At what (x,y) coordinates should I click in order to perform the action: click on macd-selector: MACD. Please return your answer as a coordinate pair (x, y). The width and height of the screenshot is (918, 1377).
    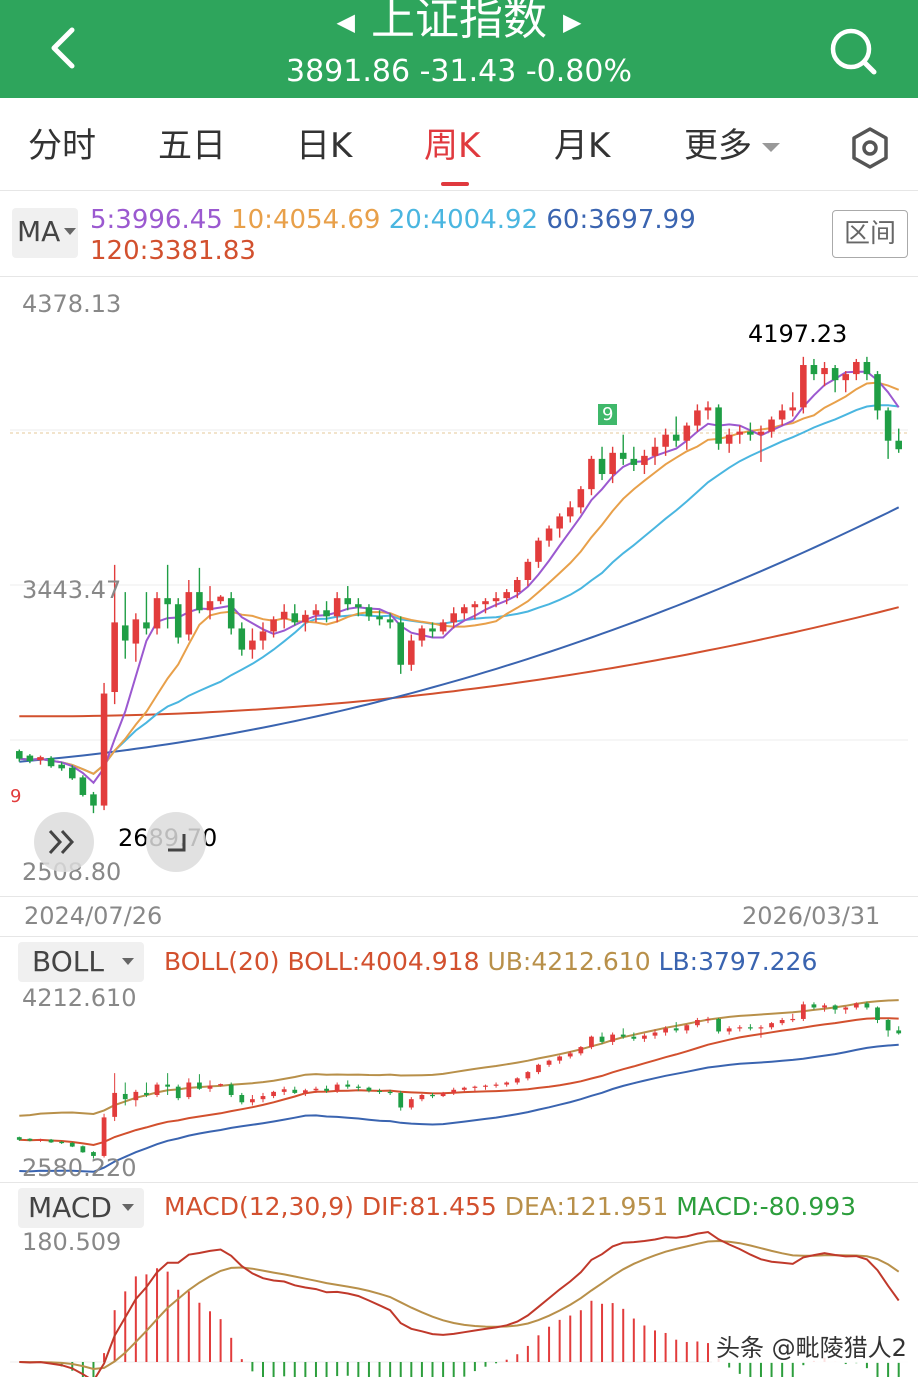
    Looking at the image, I should click on (81, 1208).